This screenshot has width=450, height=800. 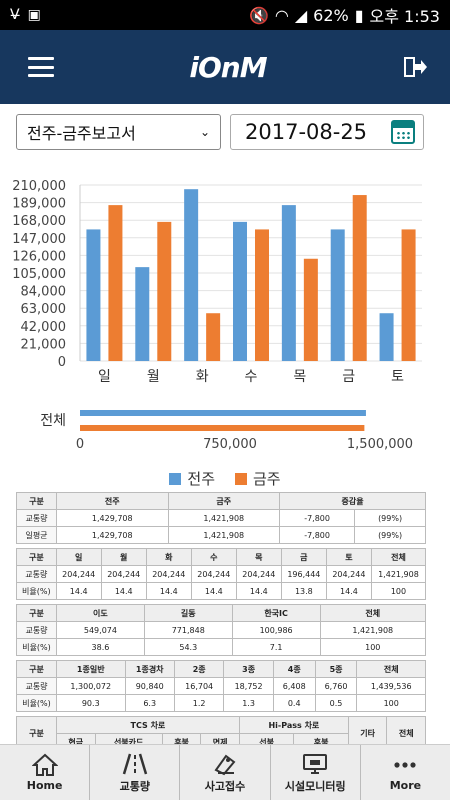 I want to click on menu-icon, so click(x=41, y=67).